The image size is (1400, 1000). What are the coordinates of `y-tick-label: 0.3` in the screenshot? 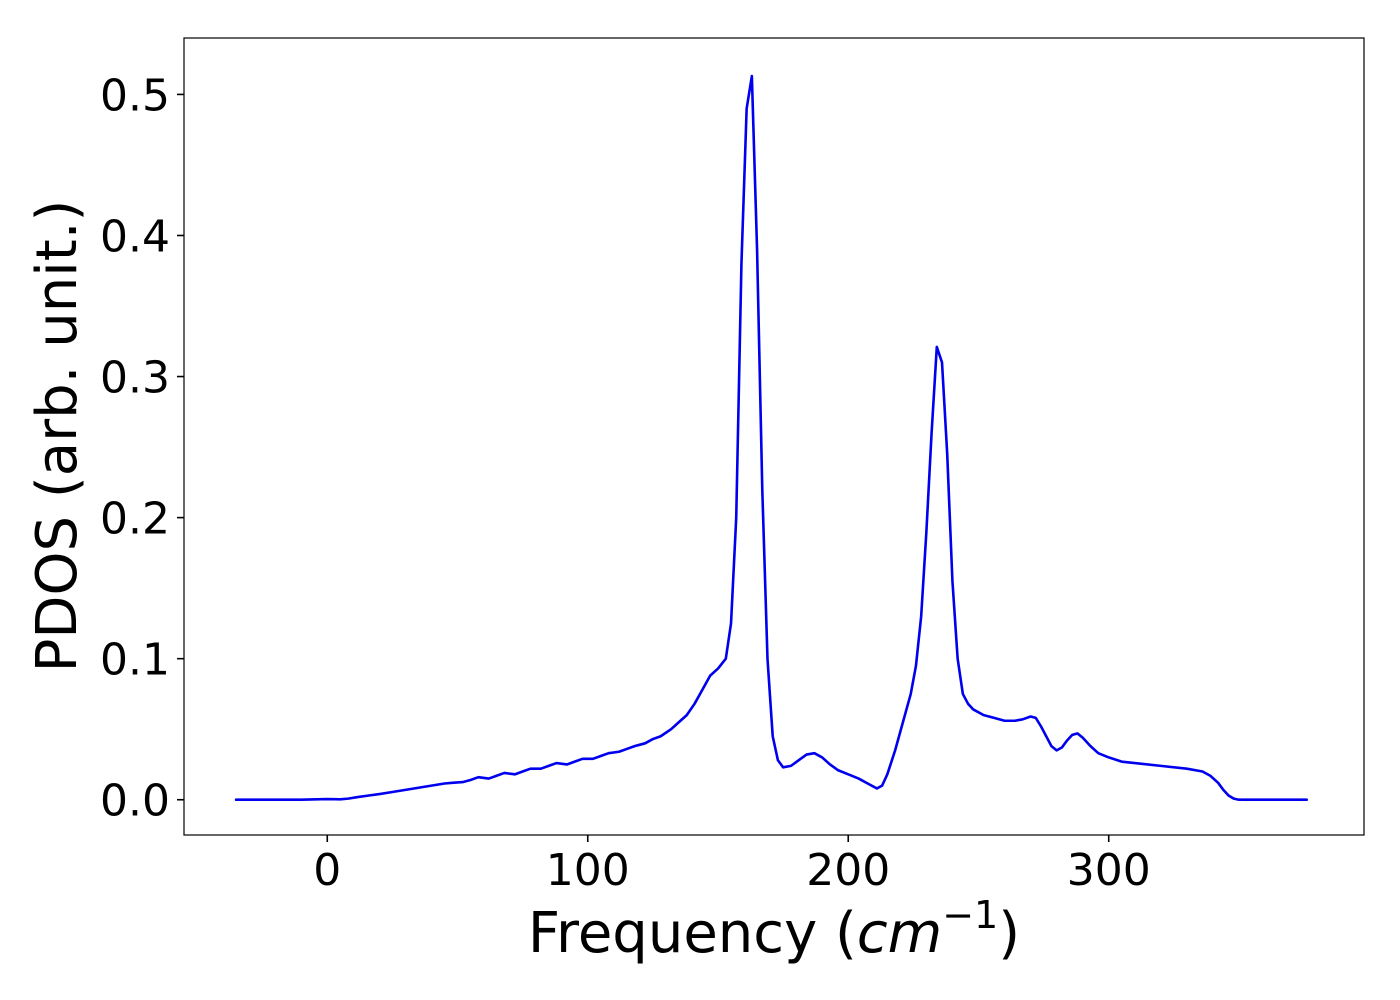 It's located at (135, 378).